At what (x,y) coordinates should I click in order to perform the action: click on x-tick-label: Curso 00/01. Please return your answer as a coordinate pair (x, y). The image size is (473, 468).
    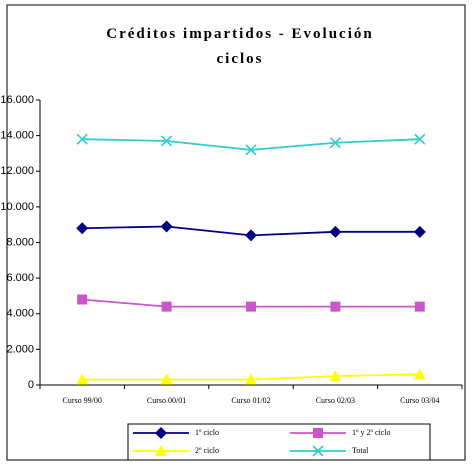
    Looking at the image, I should click on (166, 400).